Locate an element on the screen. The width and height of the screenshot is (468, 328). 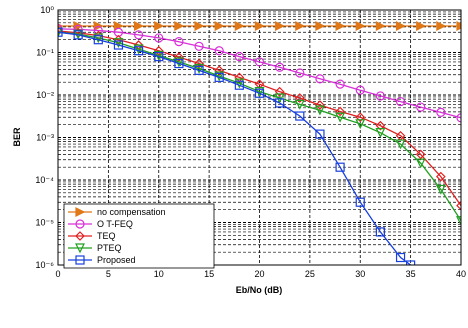
legend-item: no compensation is located at coordinates (117, 212).